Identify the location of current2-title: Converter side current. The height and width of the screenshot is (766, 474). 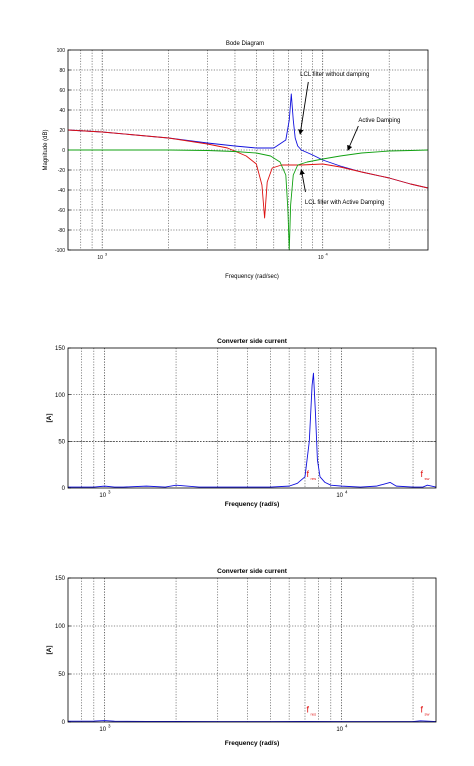
(252, 571).